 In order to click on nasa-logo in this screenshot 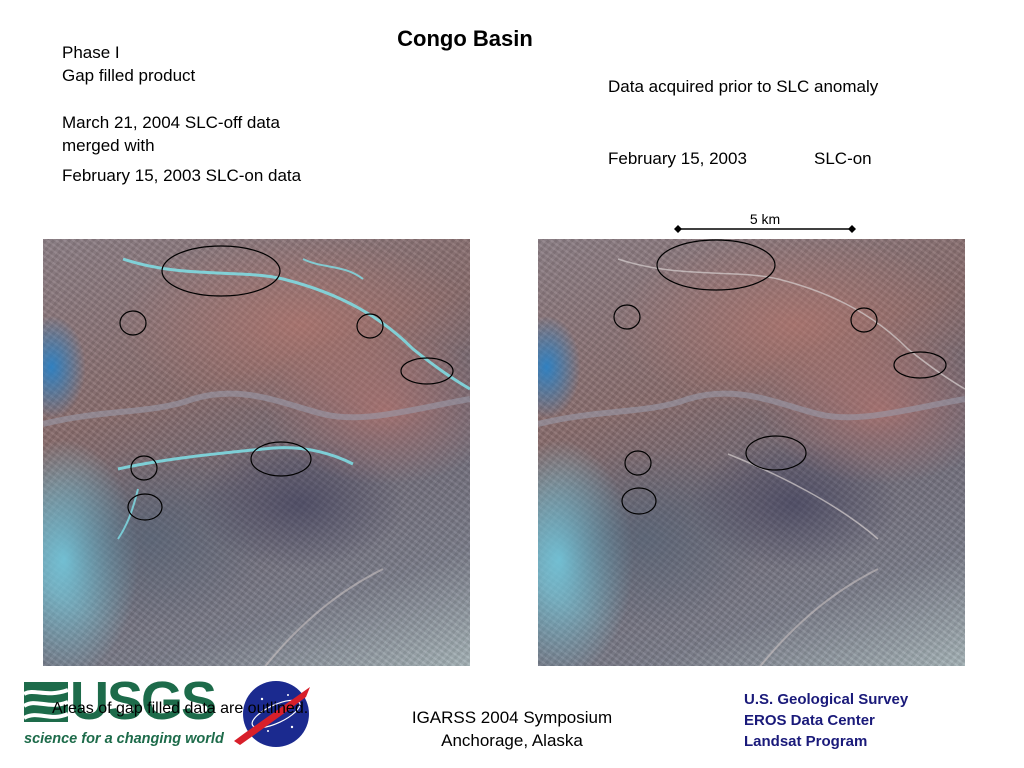, I will do `click(272, 714)`.